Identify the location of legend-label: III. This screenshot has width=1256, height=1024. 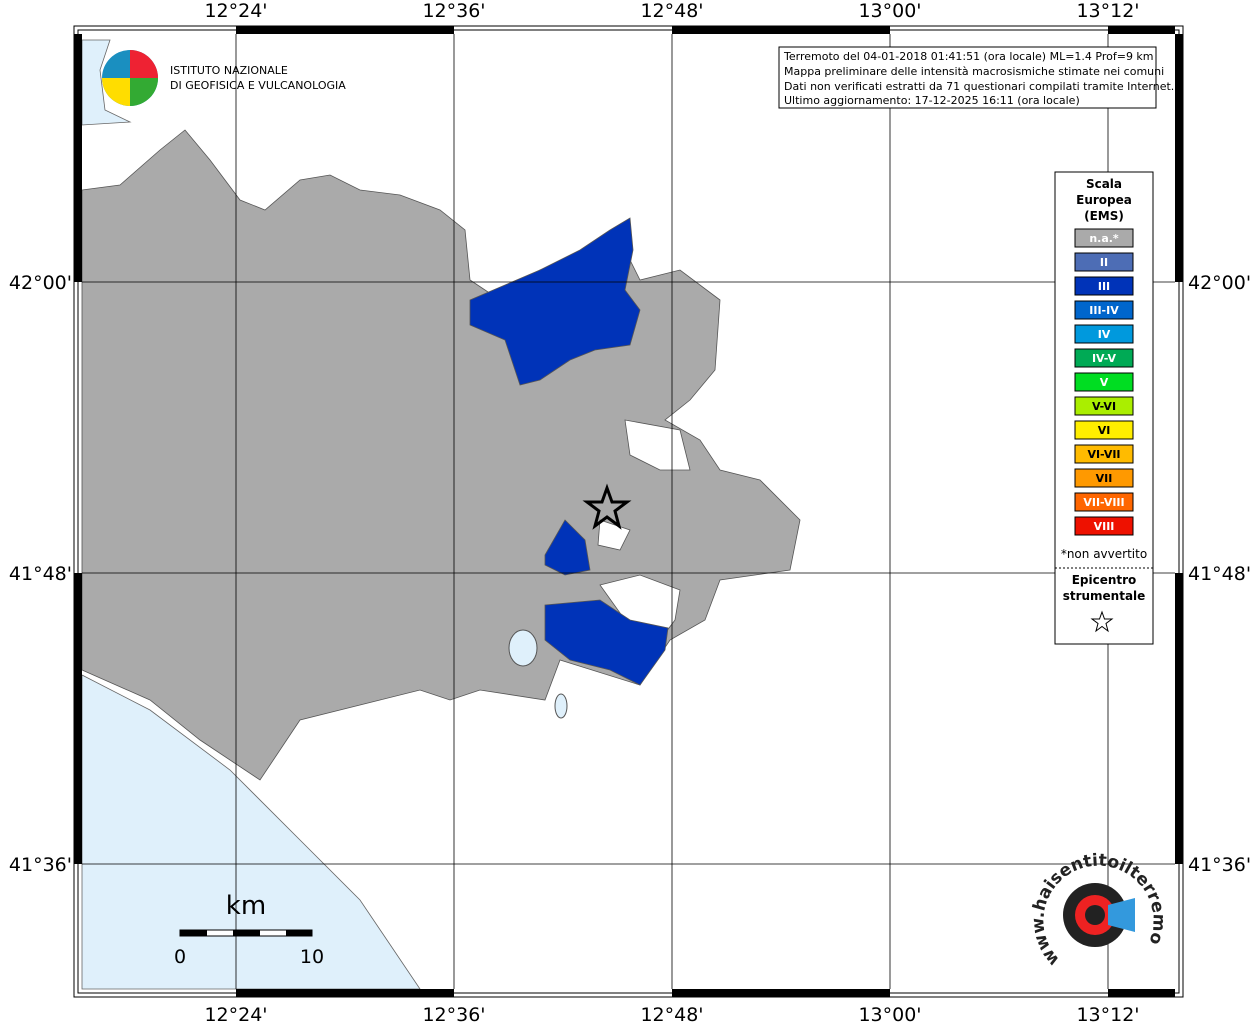
(1104, 286).